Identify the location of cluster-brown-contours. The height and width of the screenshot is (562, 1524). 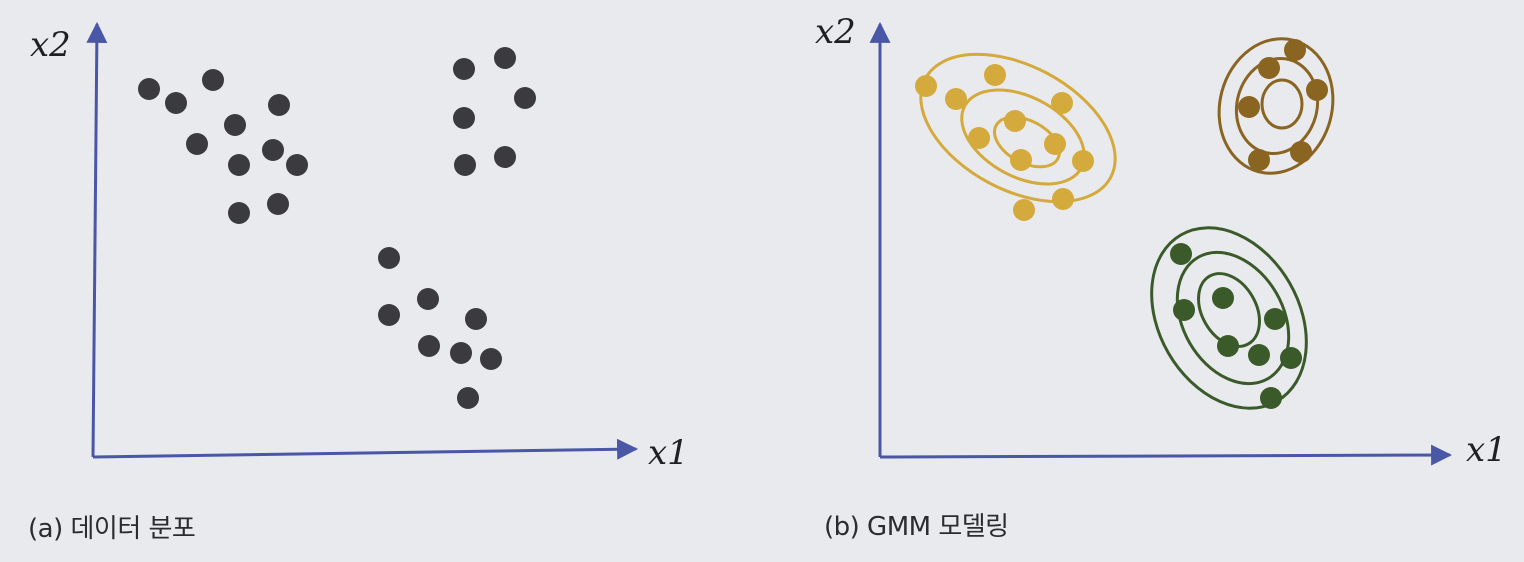
(1276, 106).